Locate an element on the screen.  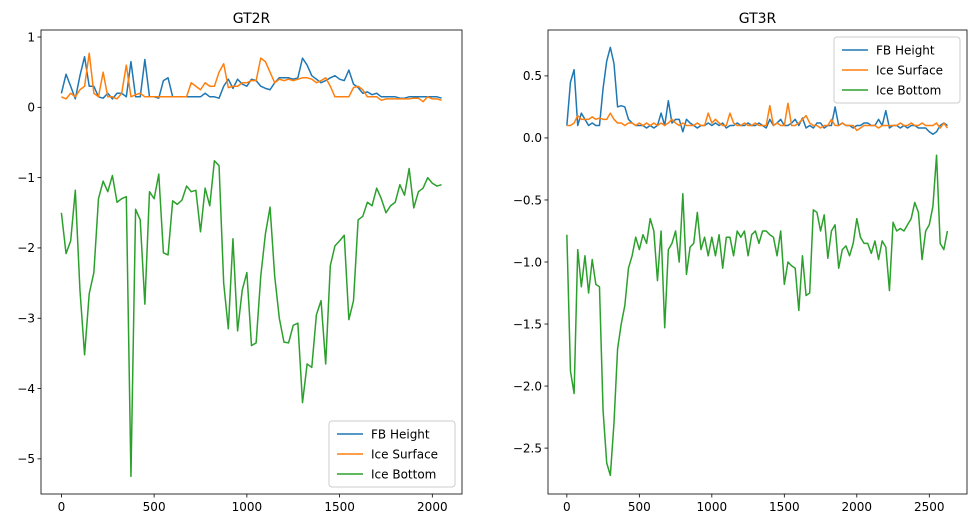
y-tick-label: −2 is located at coordinates (26, 248).